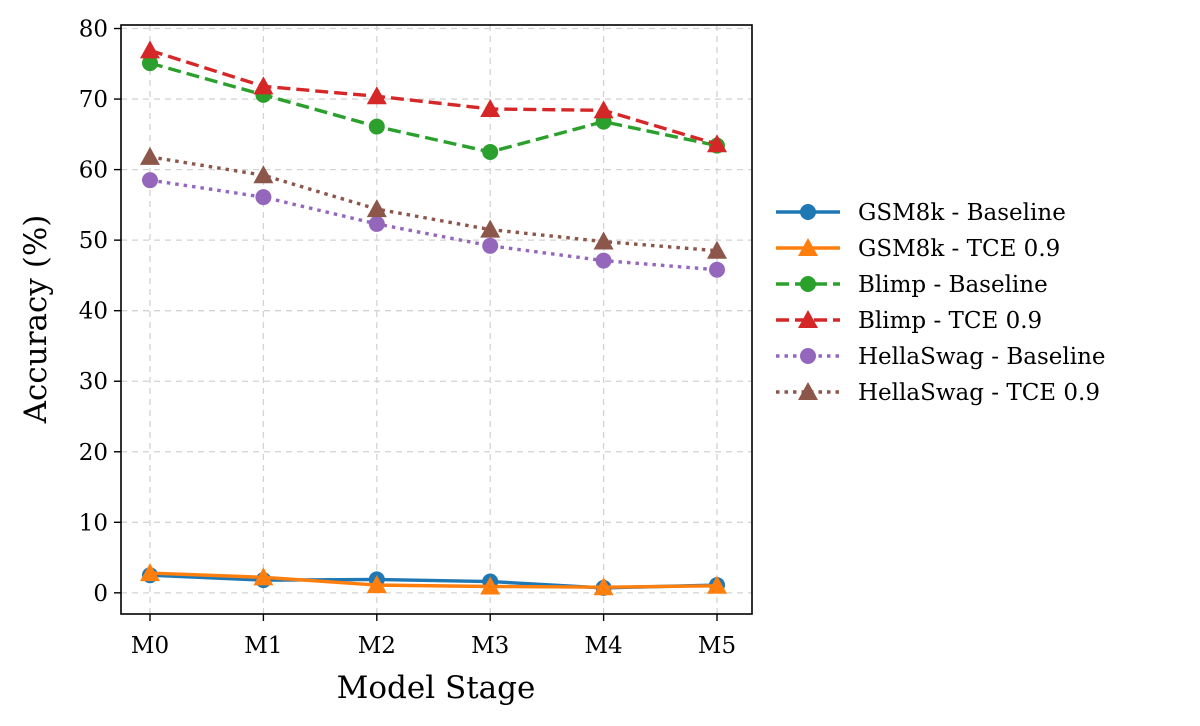  I want to click on data-point-gsm8k-tce-0-9-m3, so click(490, 585).